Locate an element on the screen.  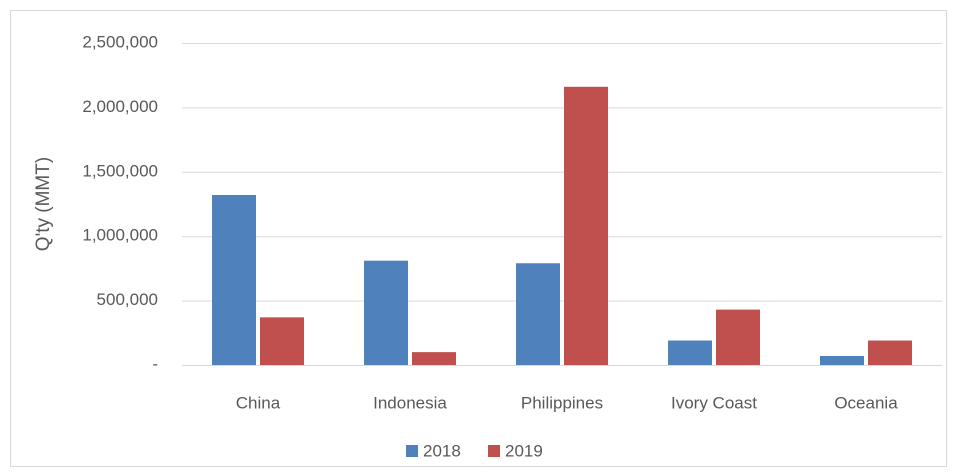
legend-label: 2019 is located at coordinates (524, 450).